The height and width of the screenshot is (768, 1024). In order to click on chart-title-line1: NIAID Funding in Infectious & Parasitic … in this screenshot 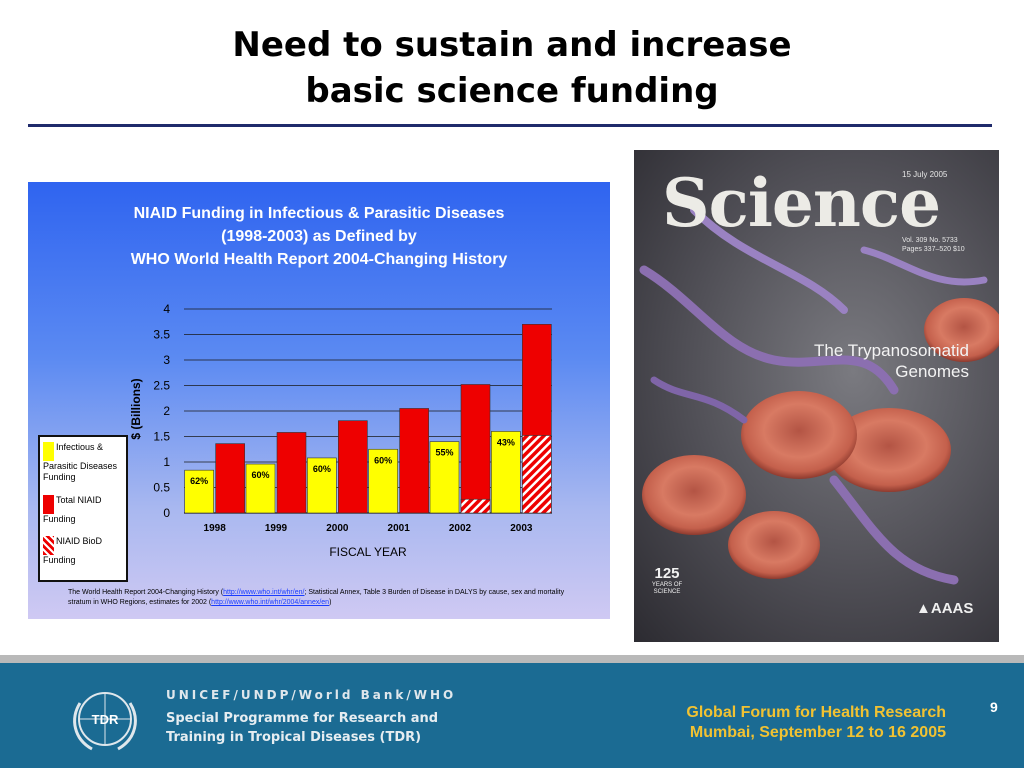, I will do `click(319, 213)`.